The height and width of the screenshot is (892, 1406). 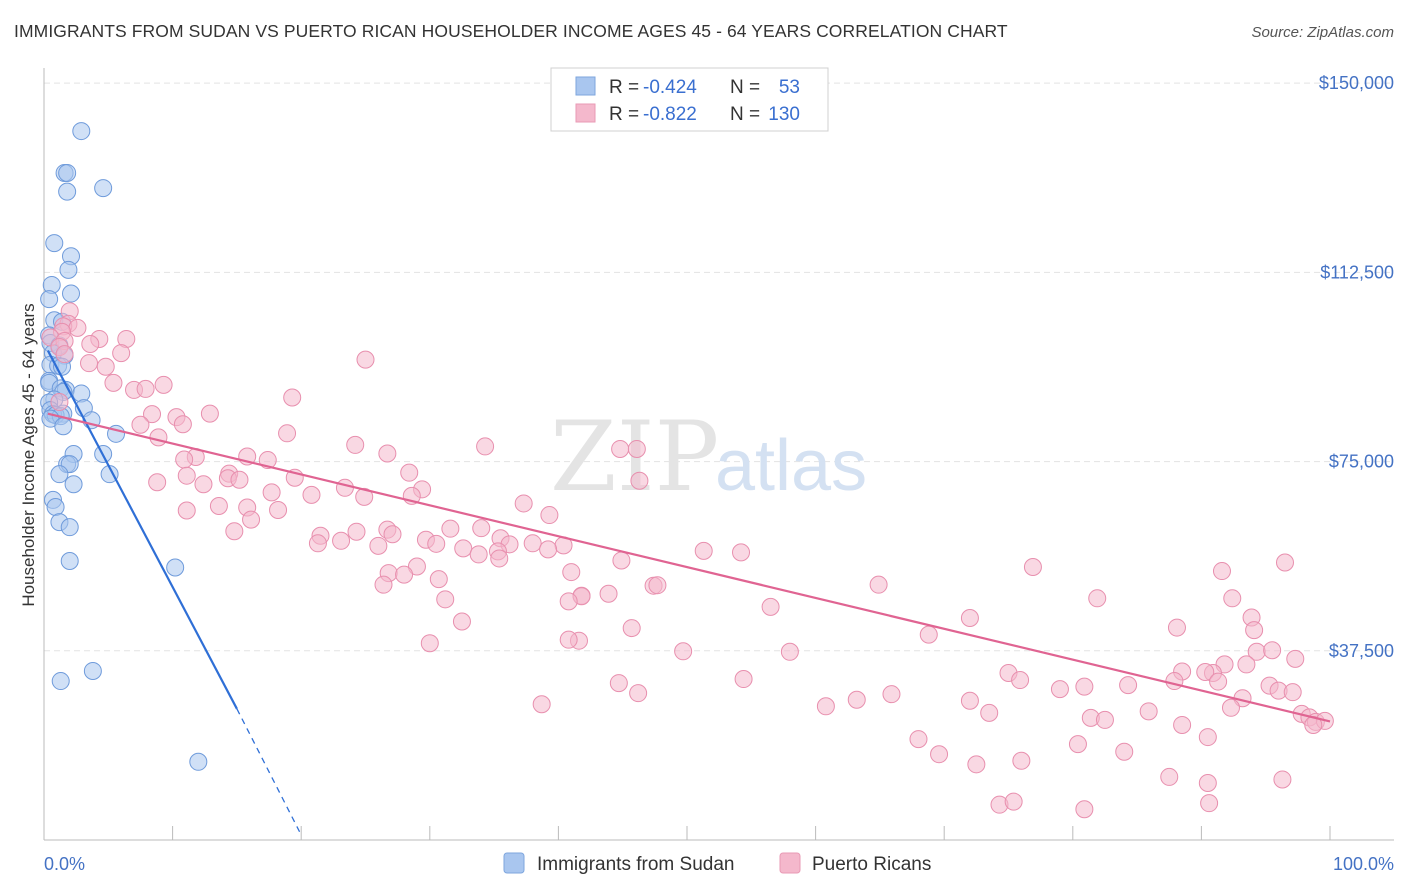 What do you see at coordinates (624, 87) in the screenshot?
I see `legend-r-label-sudan: R =` at bounding box center [624, 87].